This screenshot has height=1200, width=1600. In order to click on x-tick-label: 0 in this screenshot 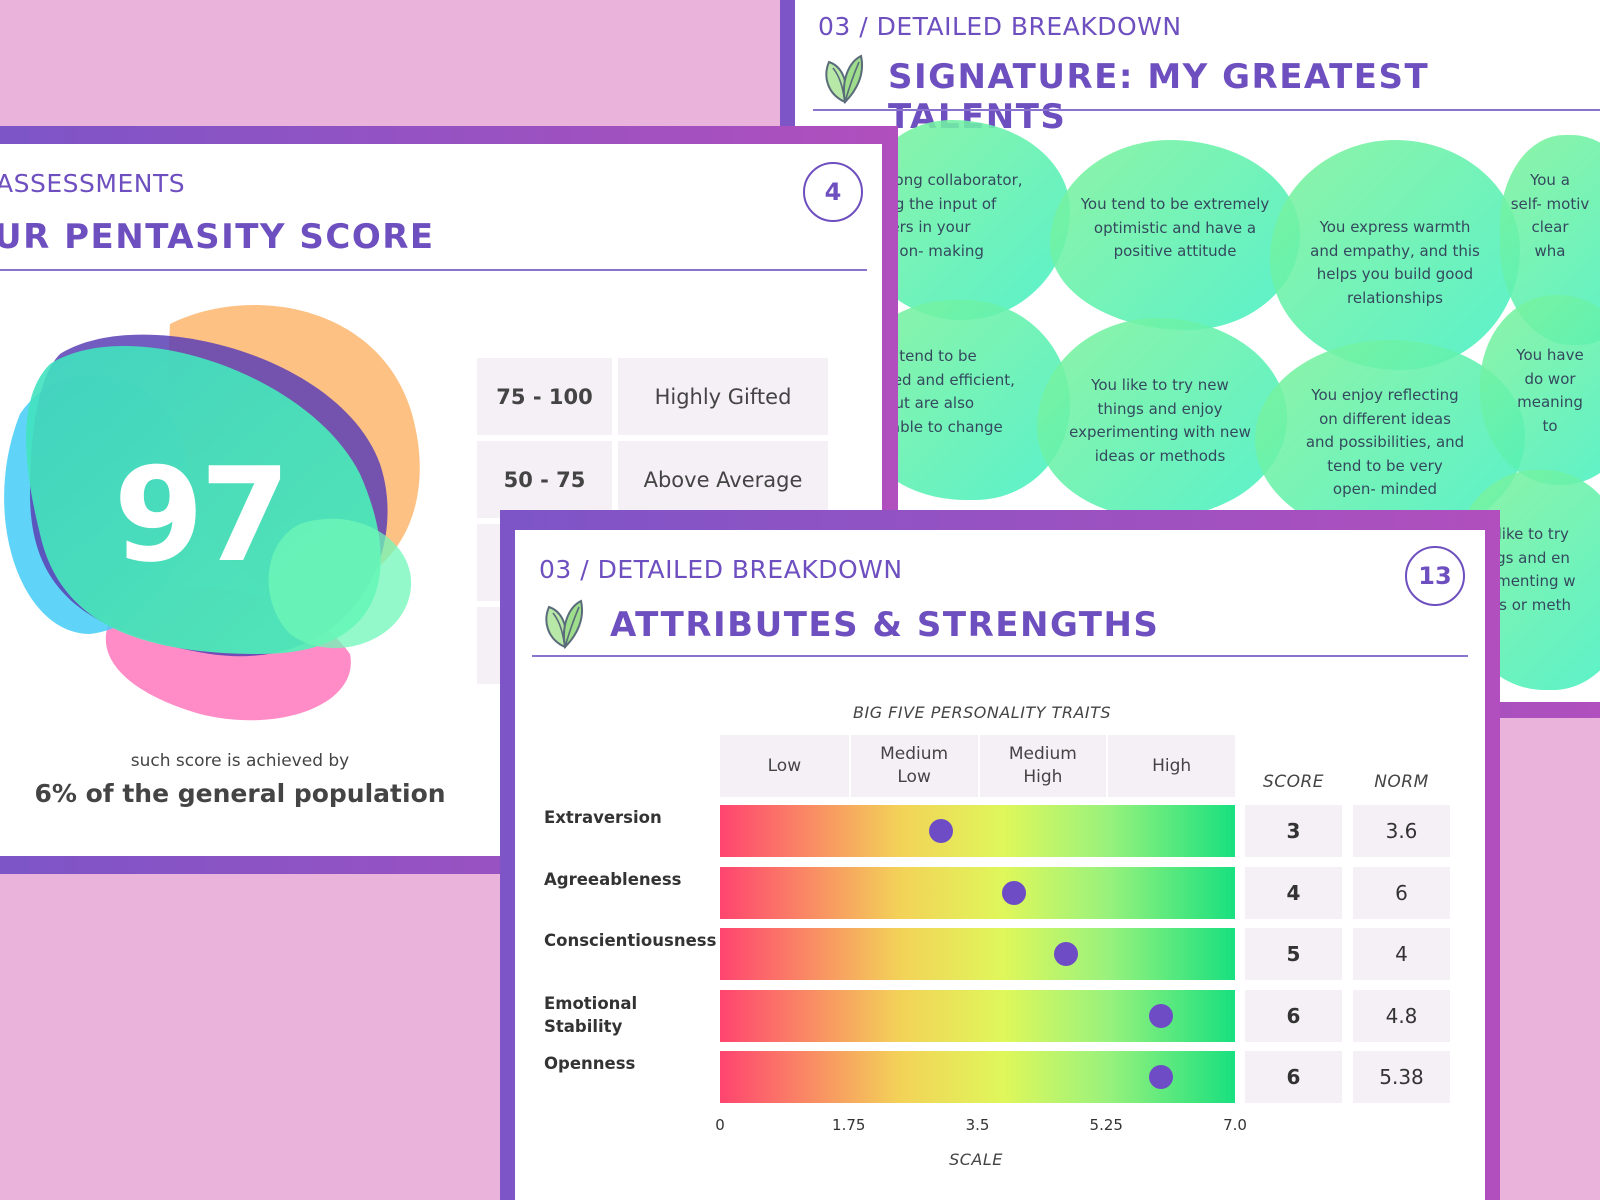, I will do `click(720, 1125)`.